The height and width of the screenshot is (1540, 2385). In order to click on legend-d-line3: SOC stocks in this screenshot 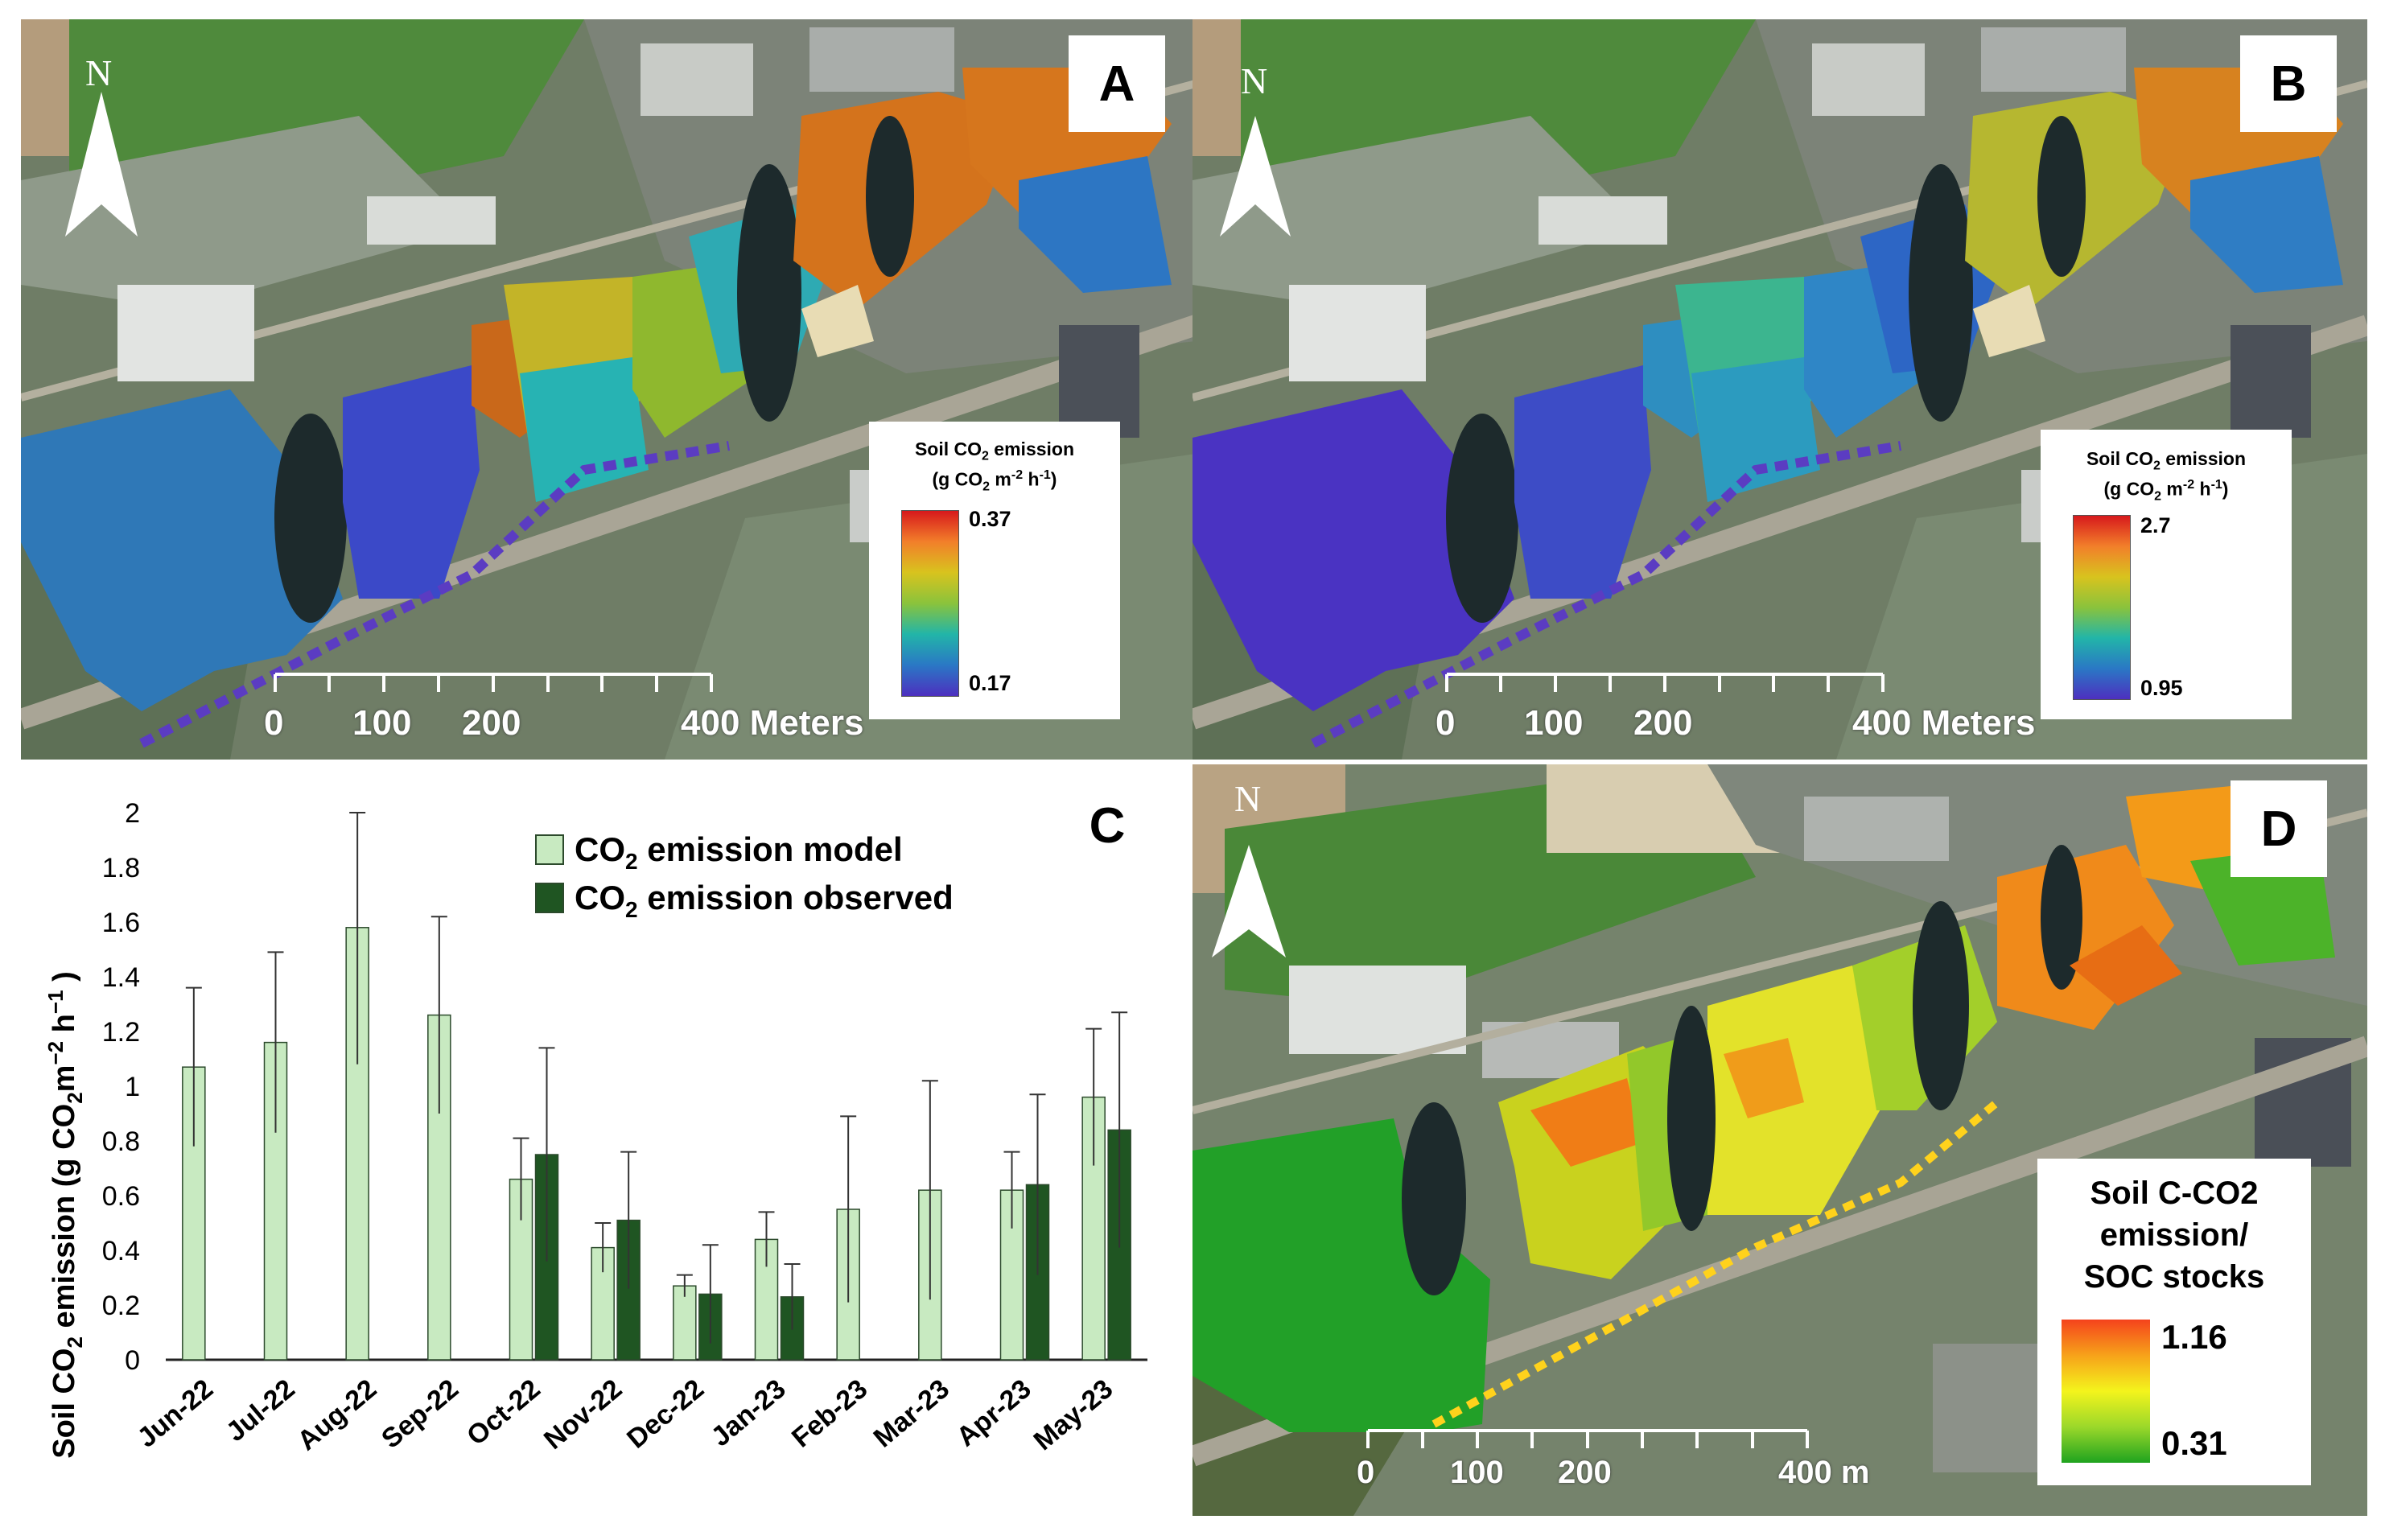, I will do `click(2174, 1277)`.